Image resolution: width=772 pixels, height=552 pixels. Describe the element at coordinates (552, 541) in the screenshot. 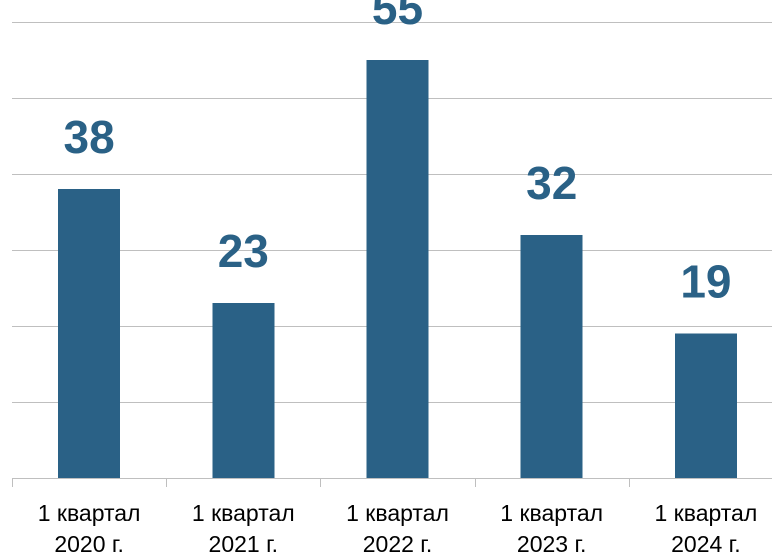

I see `category-label-line: 2023 г.` at that location.